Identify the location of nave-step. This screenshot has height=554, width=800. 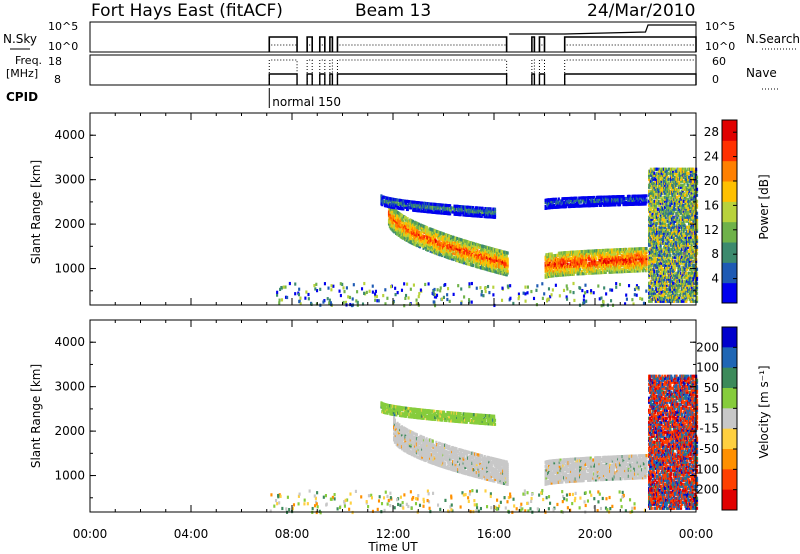
(422, 72).